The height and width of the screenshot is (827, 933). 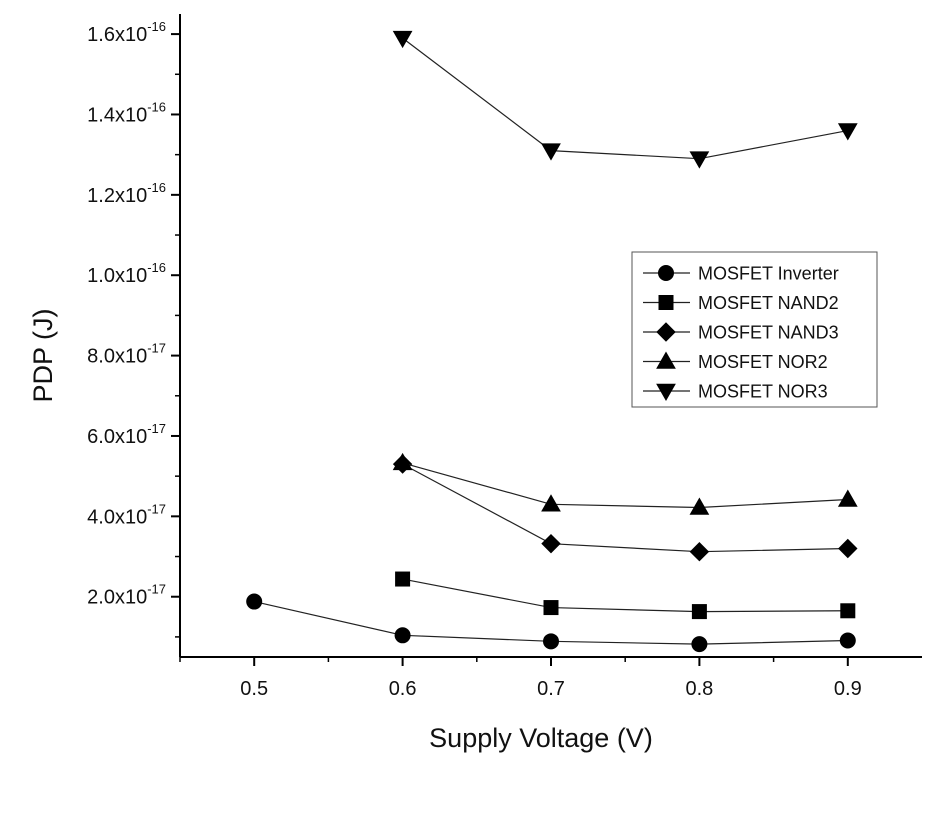 What do you see at coordinates (126, 514) in the screenshot?
I see `y-tick-label: 4.0x10⁻¹⁷` at bounding box center [126, 514].